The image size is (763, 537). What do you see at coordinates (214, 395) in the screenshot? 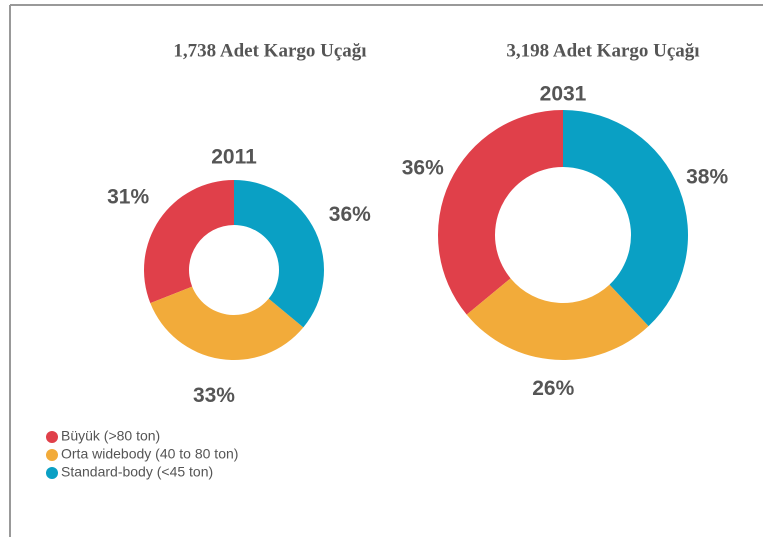
I see `percent-label: 33%` at bounding box center [214, 395].